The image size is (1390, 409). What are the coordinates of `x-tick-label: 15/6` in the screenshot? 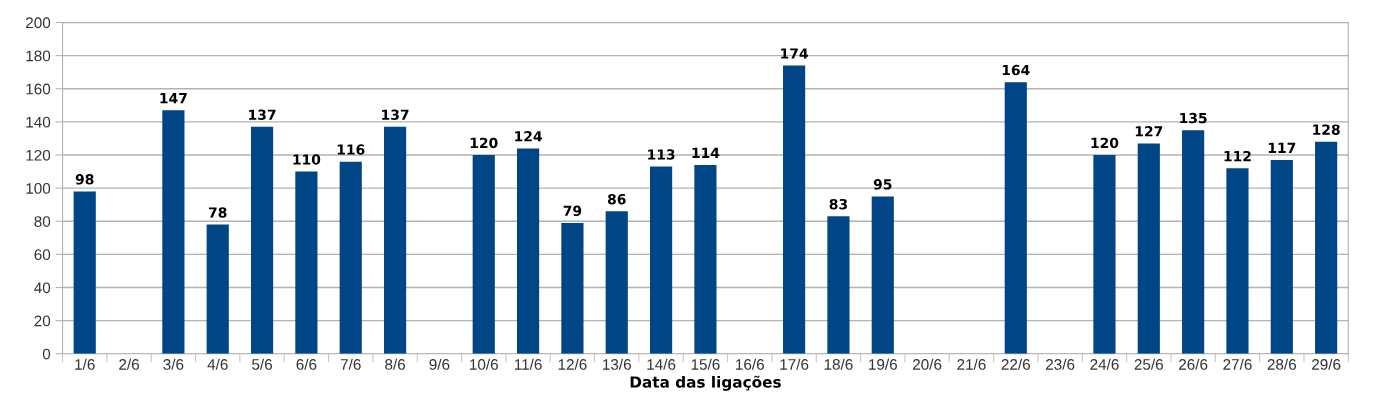 It's located at (705, 364).